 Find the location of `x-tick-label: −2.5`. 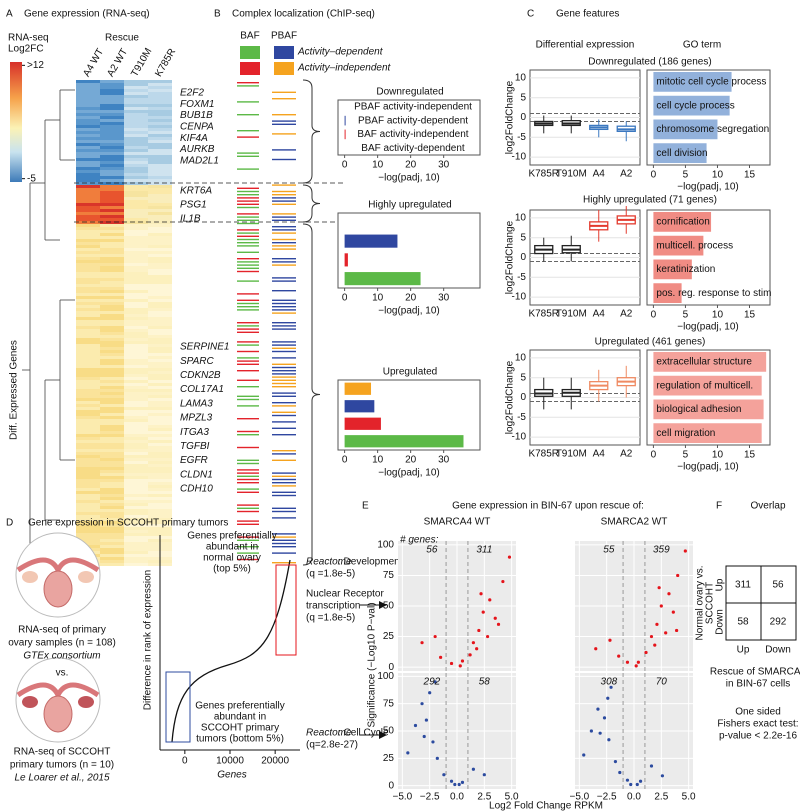

x-tick-label: −2.5 is located at coordinates (607, 797).